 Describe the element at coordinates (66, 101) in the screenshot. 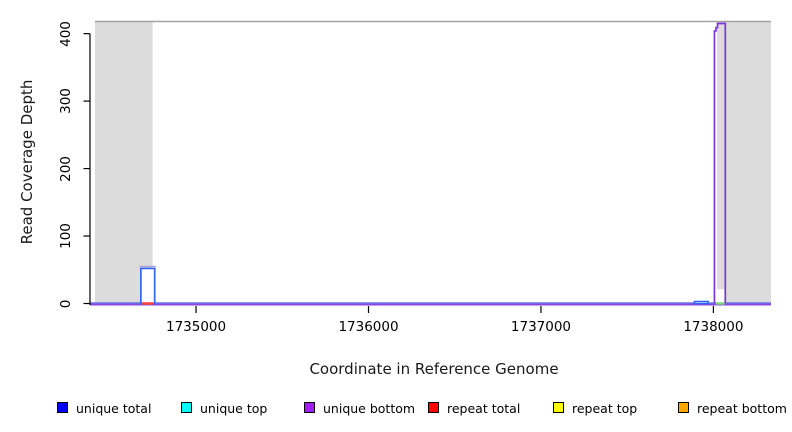

I see `y-tick-label: 300` at that location.